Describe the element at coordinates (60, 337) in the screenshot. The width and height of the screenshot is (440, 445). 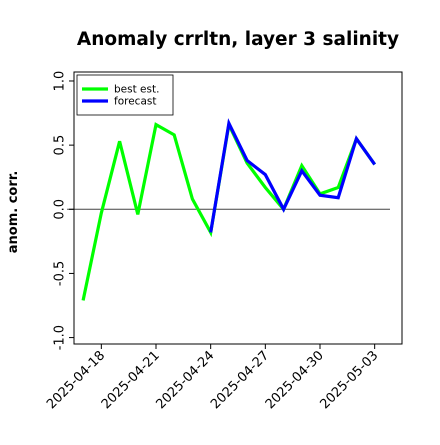
I see `y-tick-label: -1.0` at that location.